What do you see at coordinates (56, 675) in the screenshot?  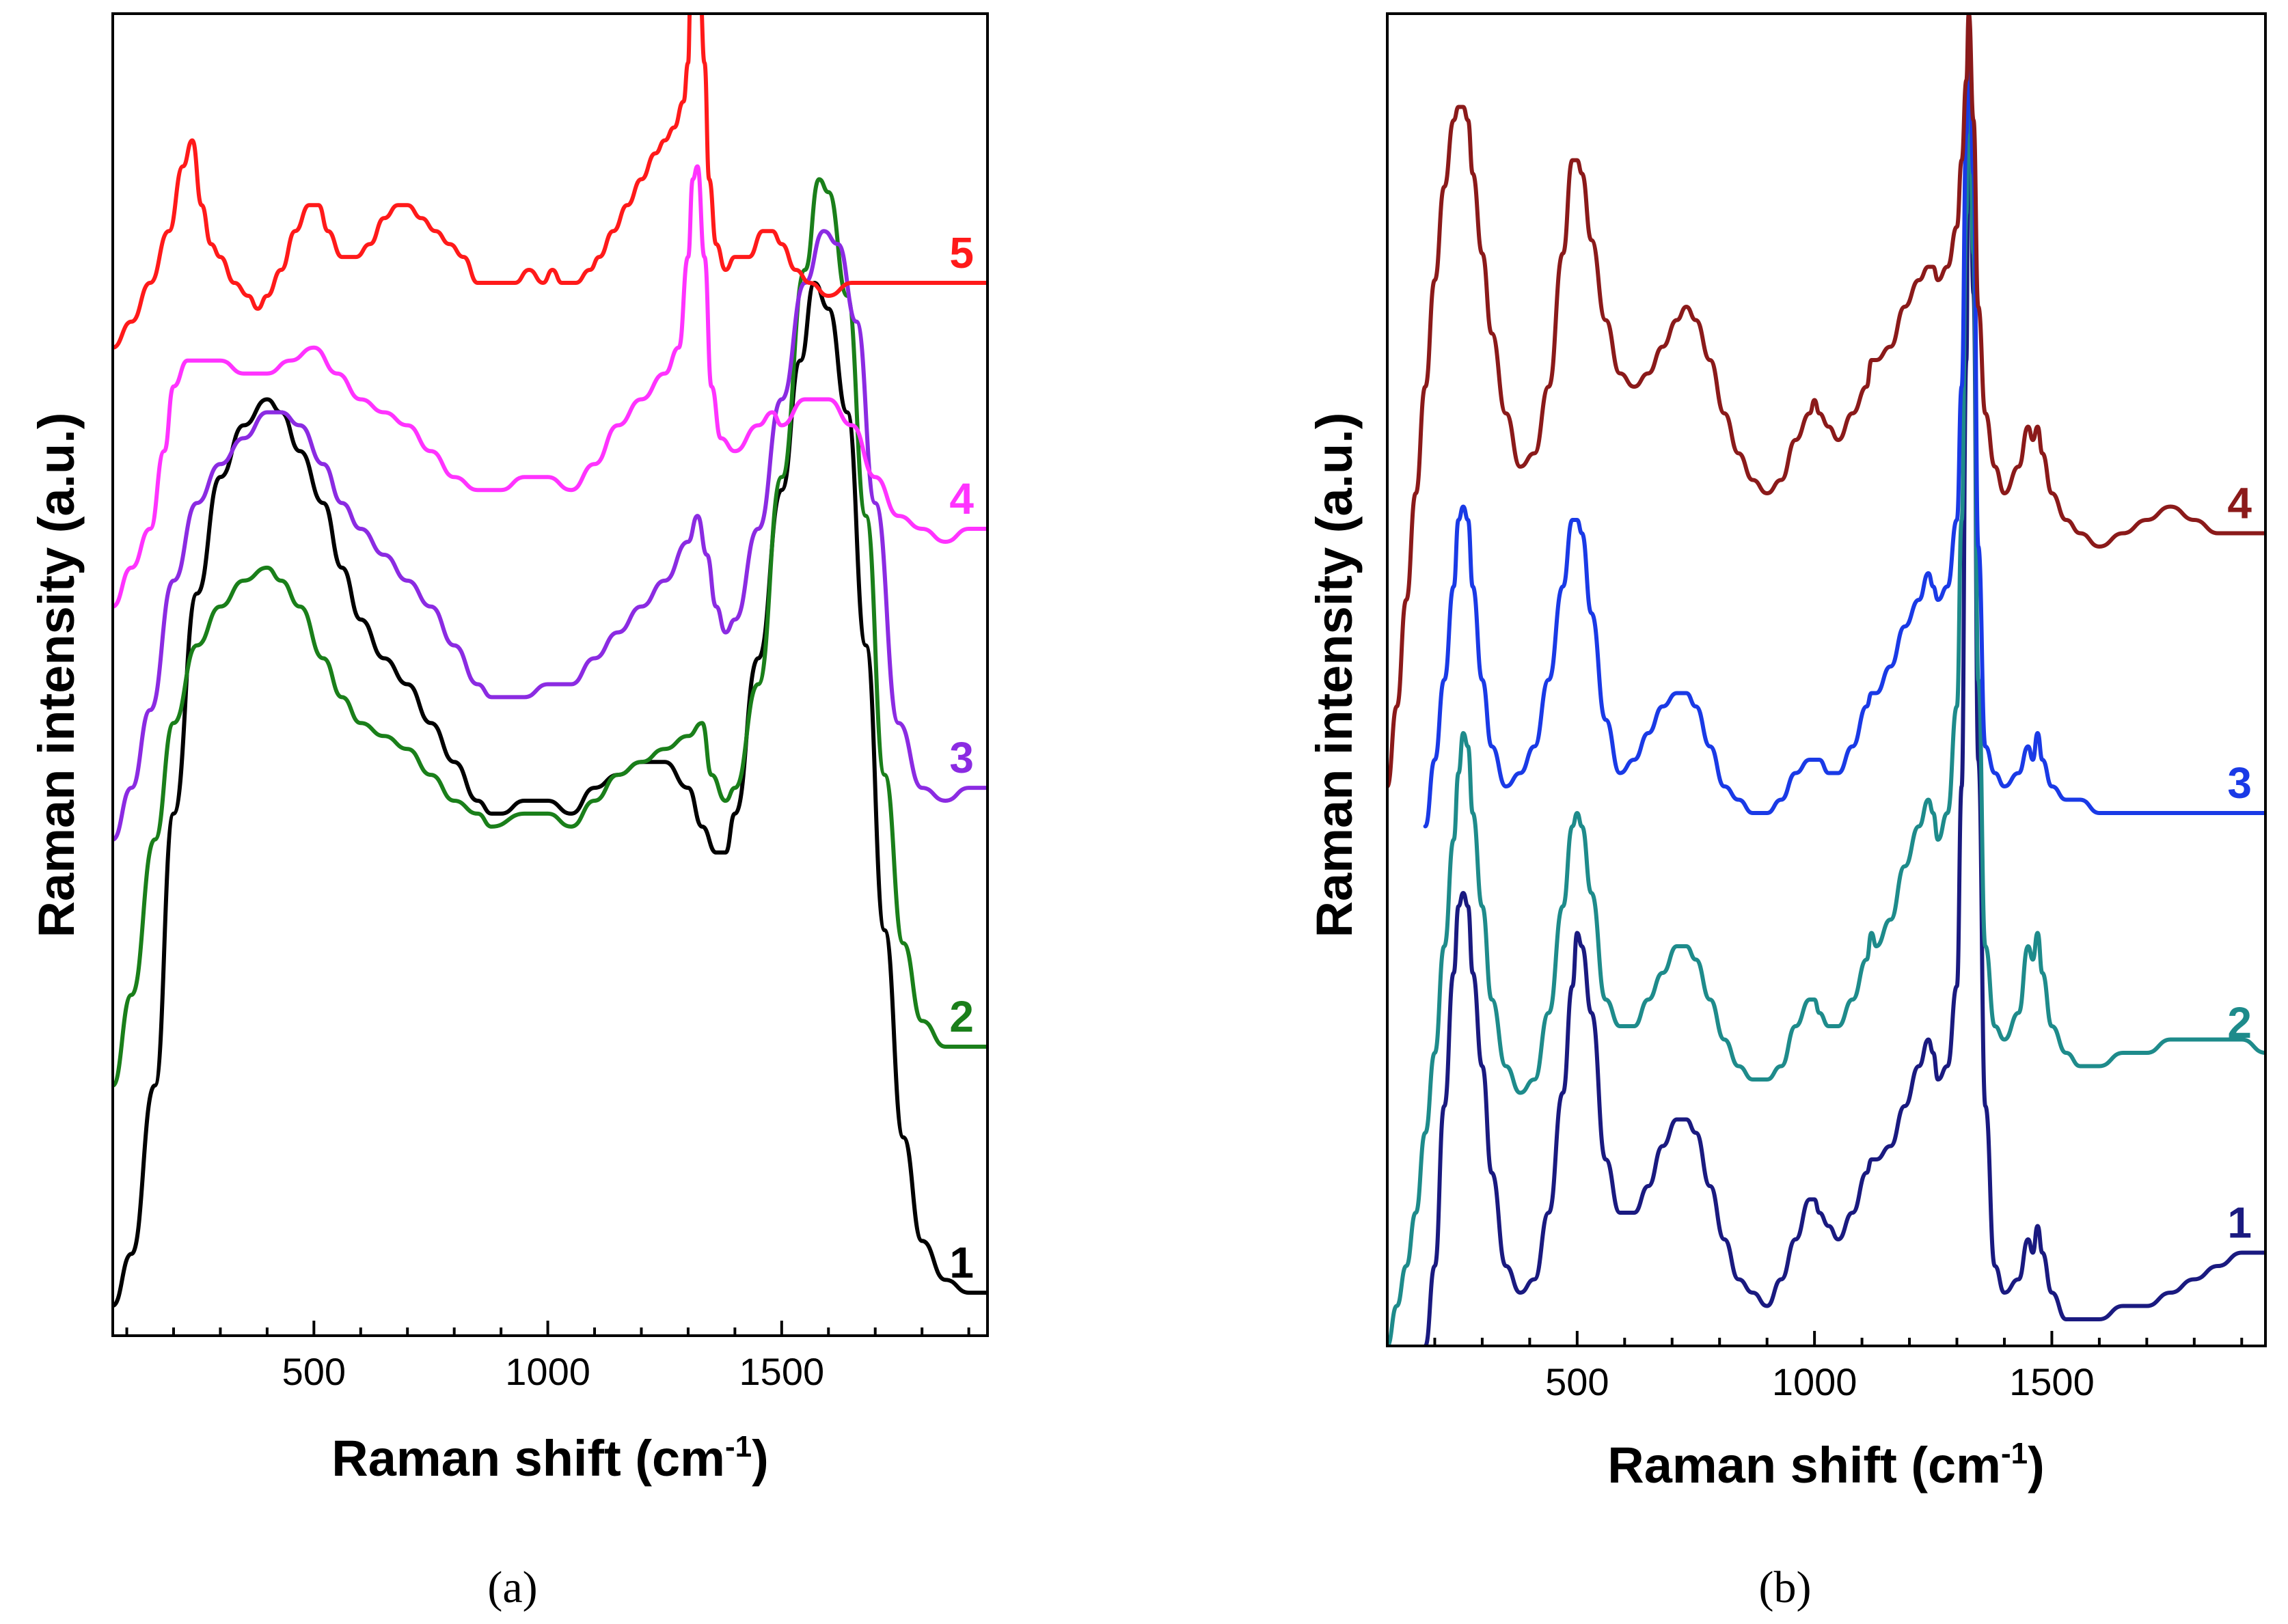 I see `panel-a-y-axis-title: Raman intensity (a.u.)` at bounding box center [56, 675].